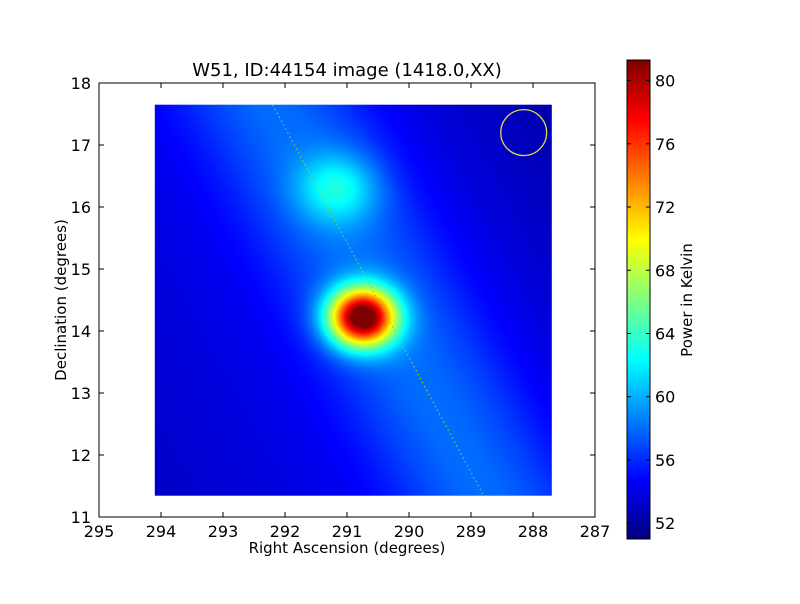  I want to click on y-tick-label: 15, so click(81, 269).